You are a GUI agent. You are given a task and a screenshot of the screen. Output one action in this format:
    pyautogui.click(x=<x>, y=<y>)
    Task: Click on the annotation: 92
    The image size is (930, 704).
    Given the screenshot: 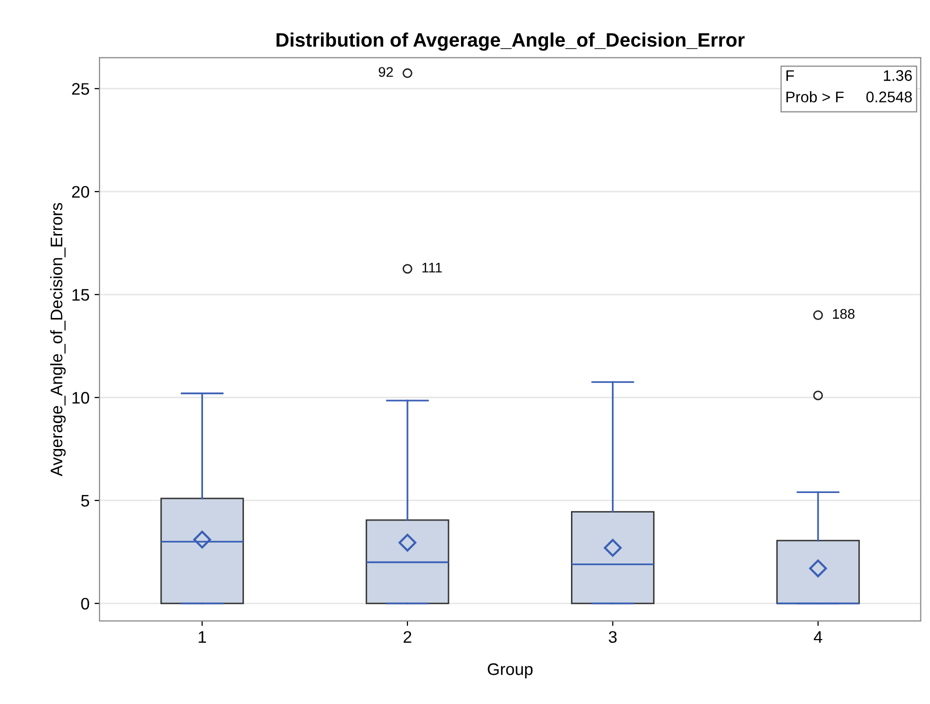 What is the action you would take?
    pyautogui.click(x=385, y=72)
    